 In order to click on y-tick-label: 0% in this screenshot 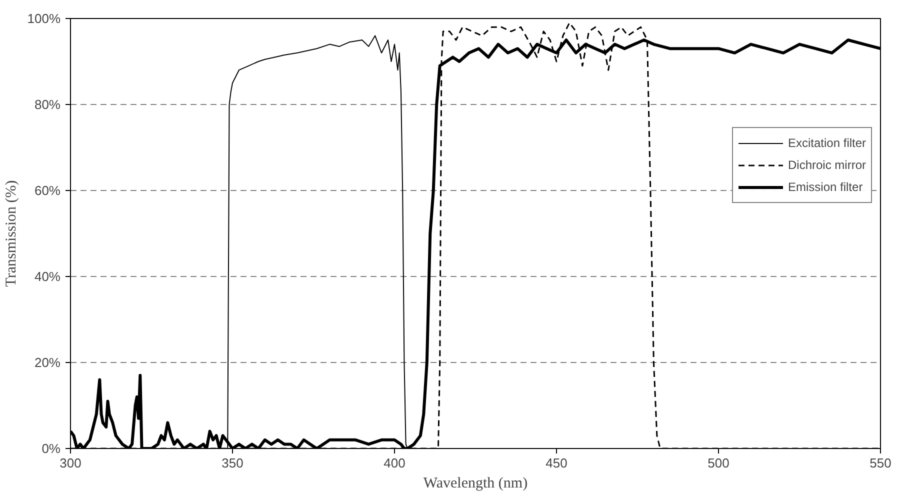, I will do `click(51, 448)`.